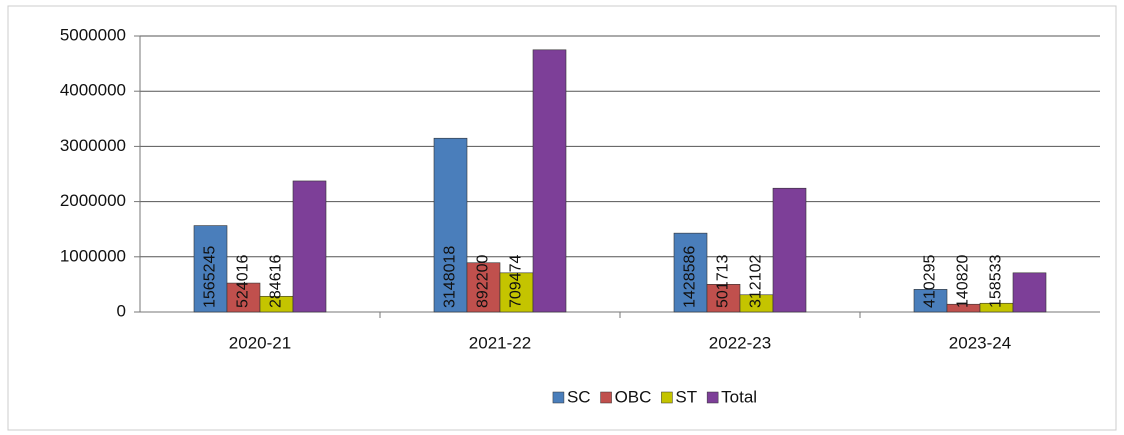  I want to click on legend-label: ST, so click(686, 396).